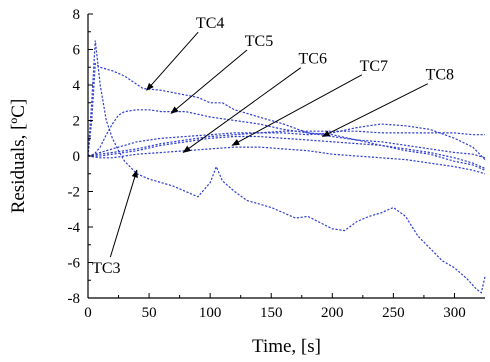 This screenshot has width=490, height=362. Describe the element at coordinates (375, 110) in the screenshot. I see `annotation-arrow-tc8` at that location.